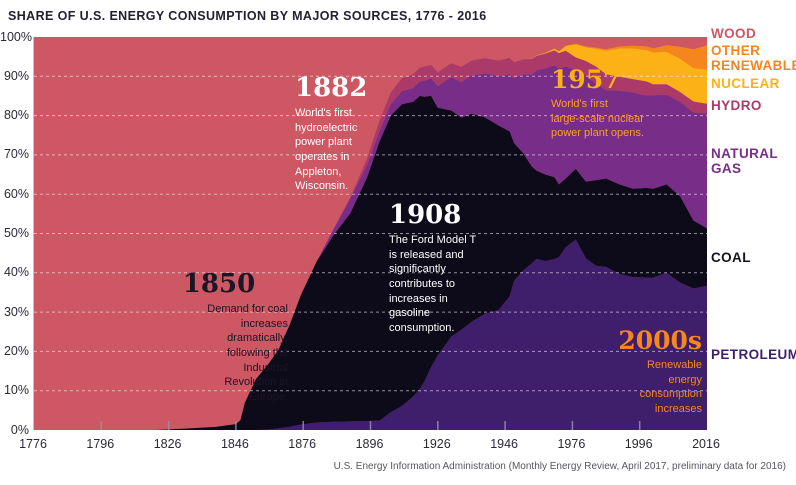 The height and width of the screenshot is (485, 796). What do you see at coordinates (571, 444) in the screenshot?
I see `x-tick-label: 1976` at bounding box center [571, 444].